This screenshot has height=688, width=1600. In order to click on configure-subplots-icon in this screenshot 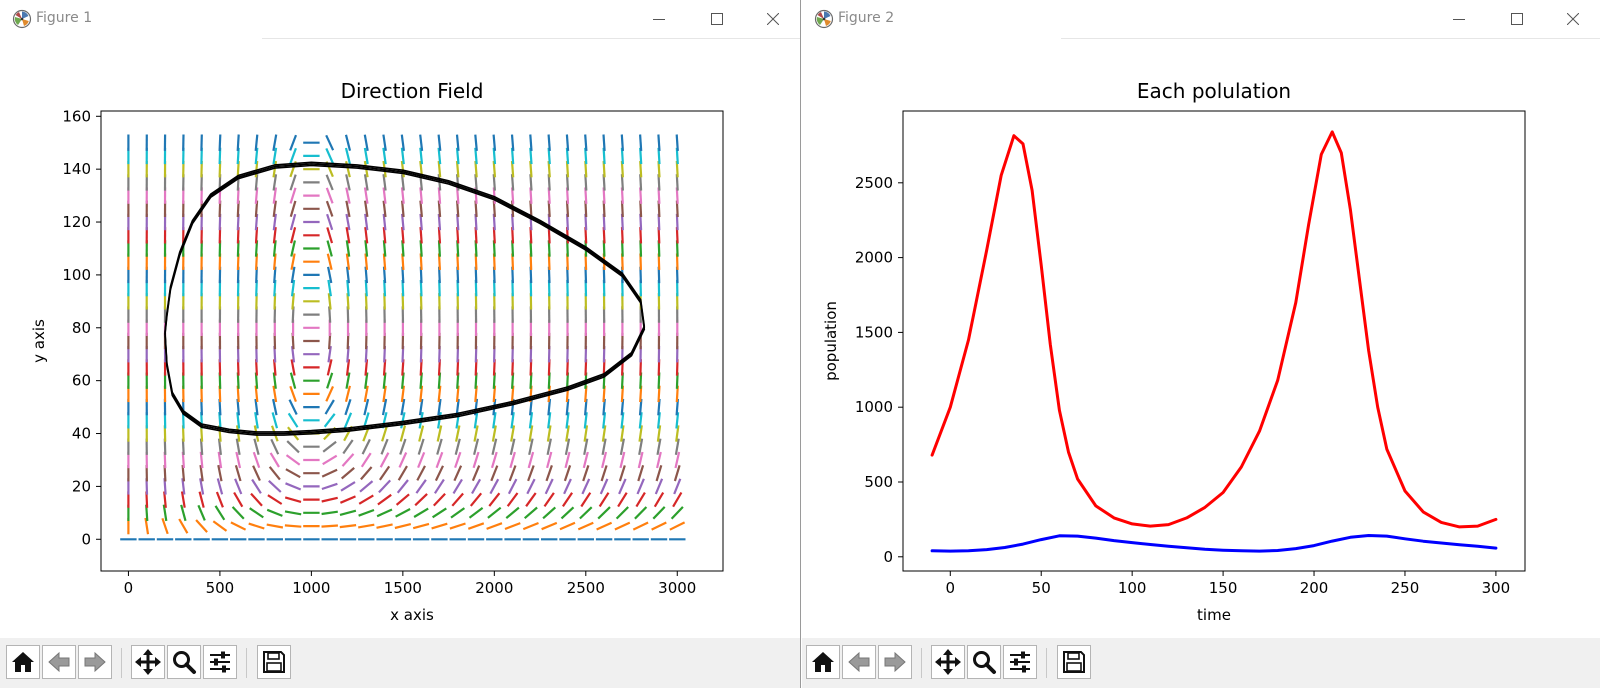, I will do `click(1020, 662)`.